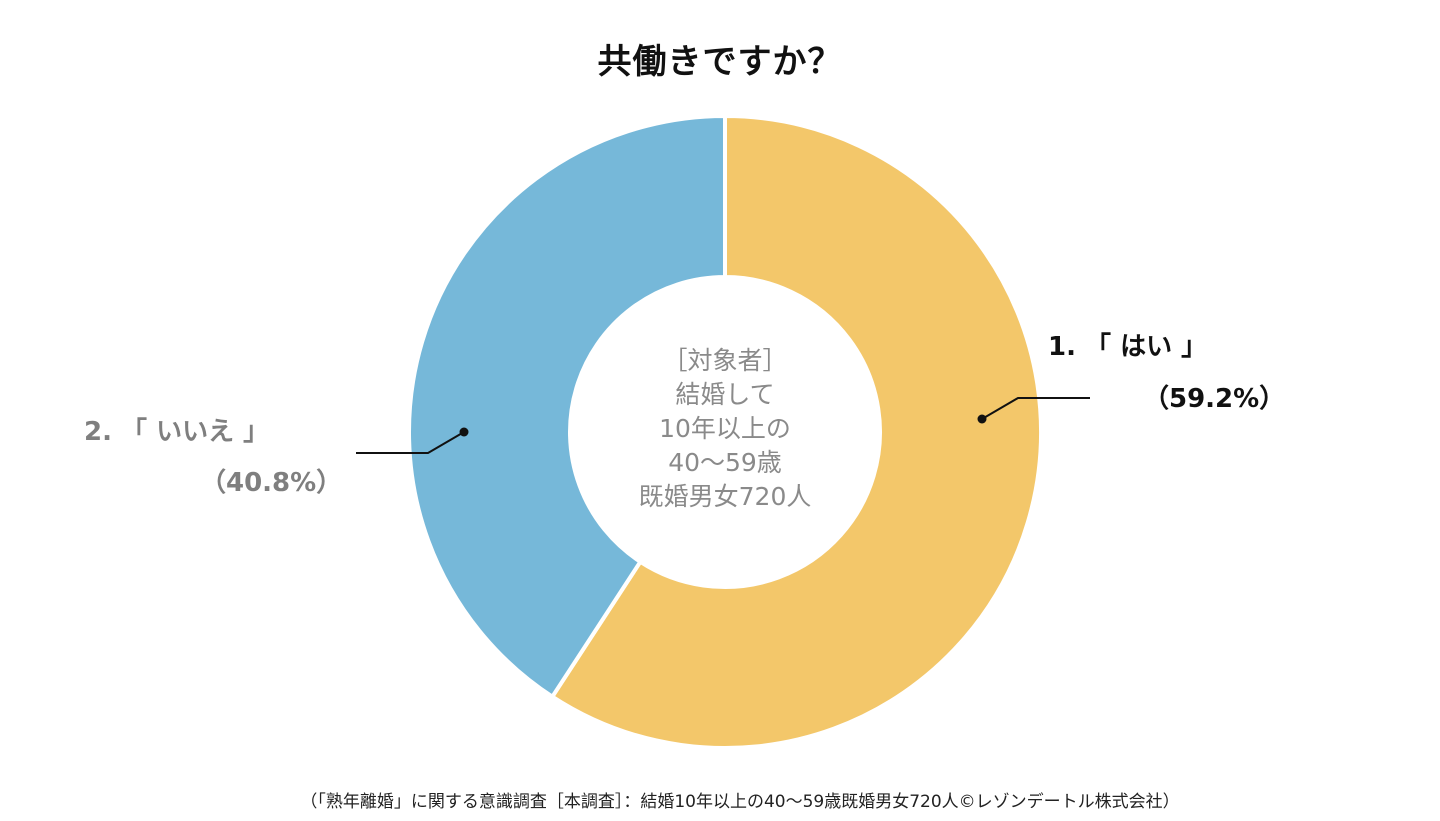  Describe the element at coordinates (271, 483) in the screenshot. I see `slice-value-no: （40.8%）` at that location.